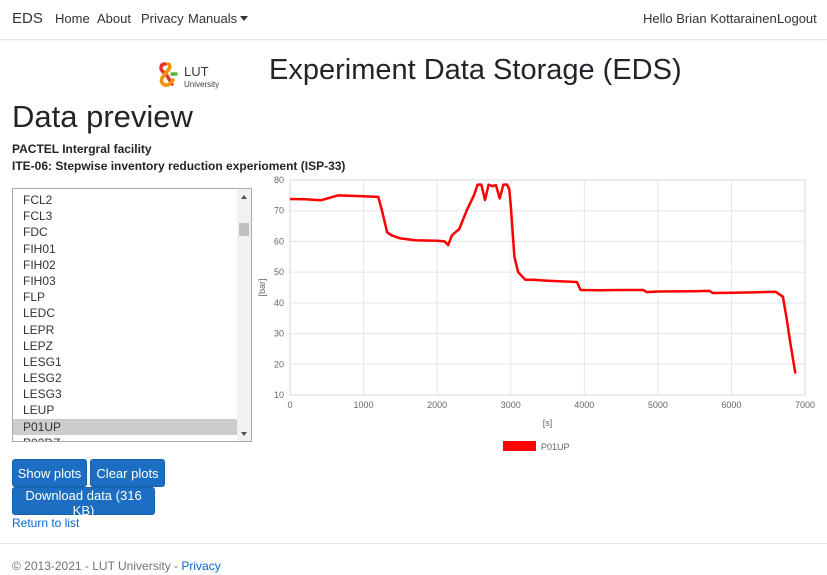 Image resolution: width=827 pixels, height=575 pixels. What do you see at coordinates (46, 523) in the screenshot?
I see `return-to-list-link: Return to list` at bounding box center [46, 523].